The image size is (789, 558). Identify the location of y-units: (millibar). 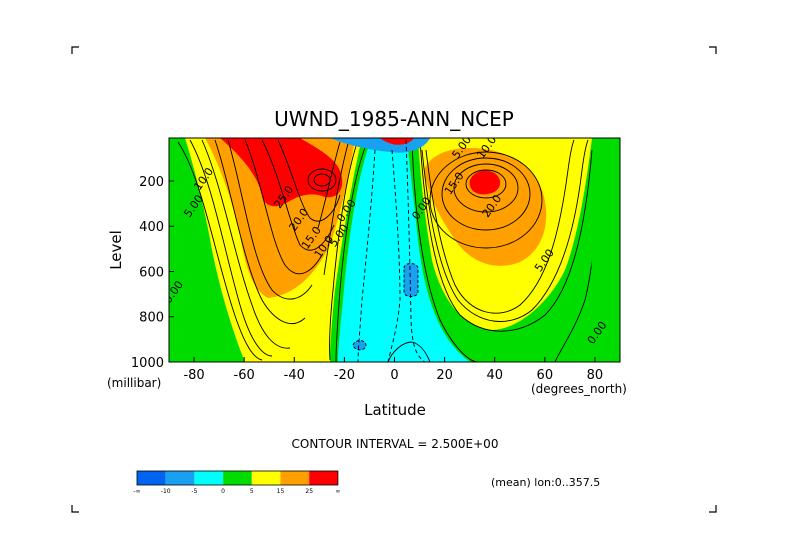
(134, 383).